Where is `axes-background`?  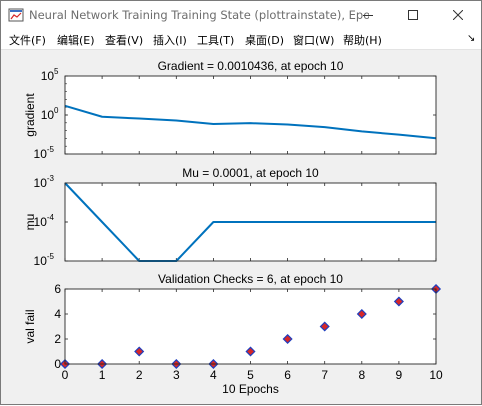
axes-background is located at coordinates (250, 115).